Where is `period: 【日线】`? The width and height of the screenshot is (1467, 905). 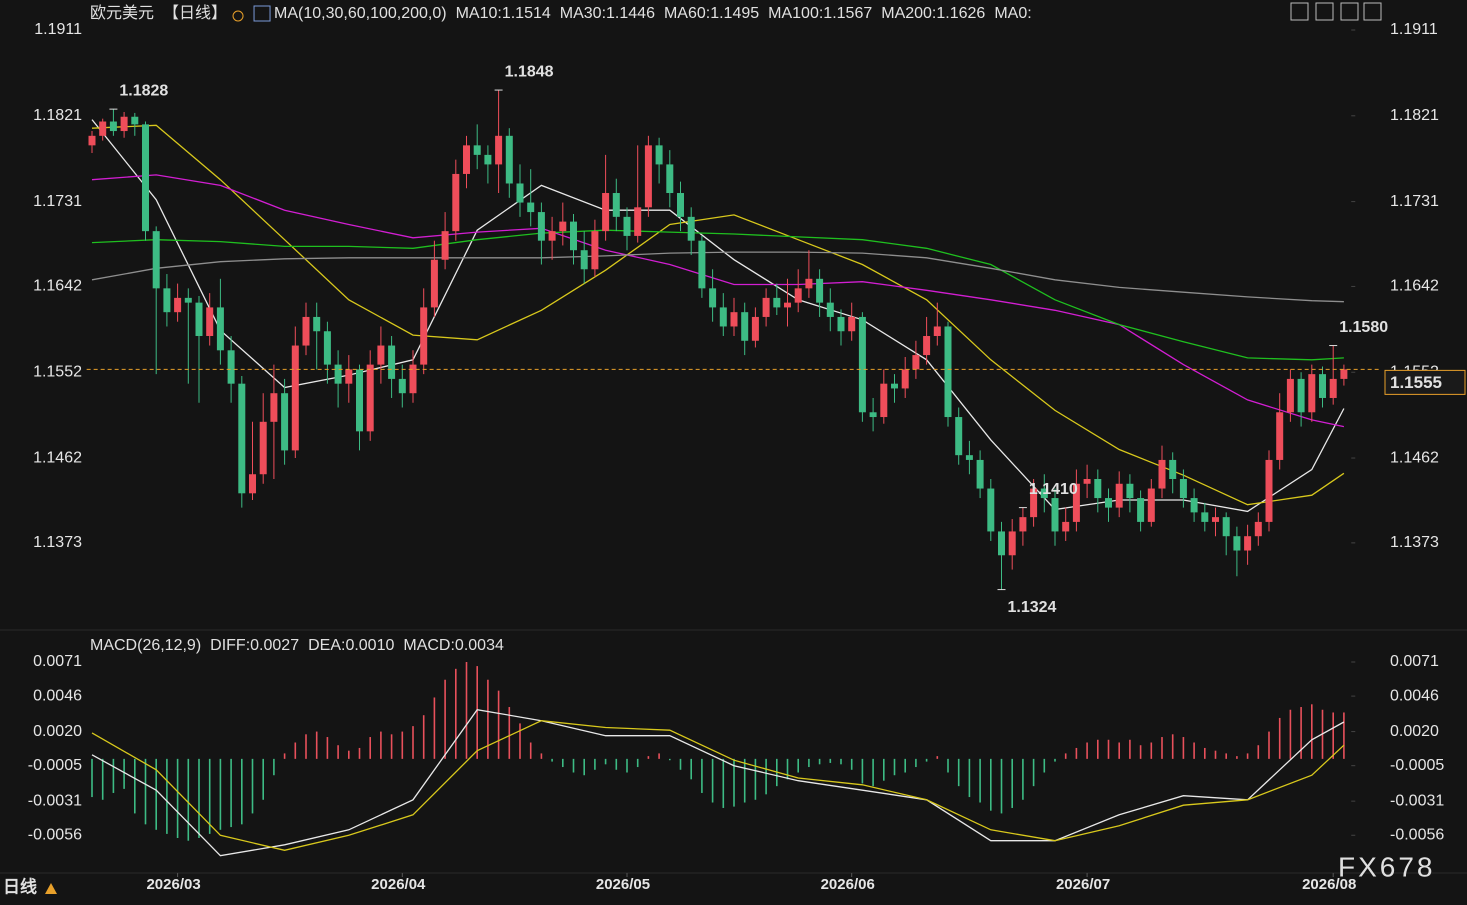
period: 【日线】 is located at coordinates (195, 13).